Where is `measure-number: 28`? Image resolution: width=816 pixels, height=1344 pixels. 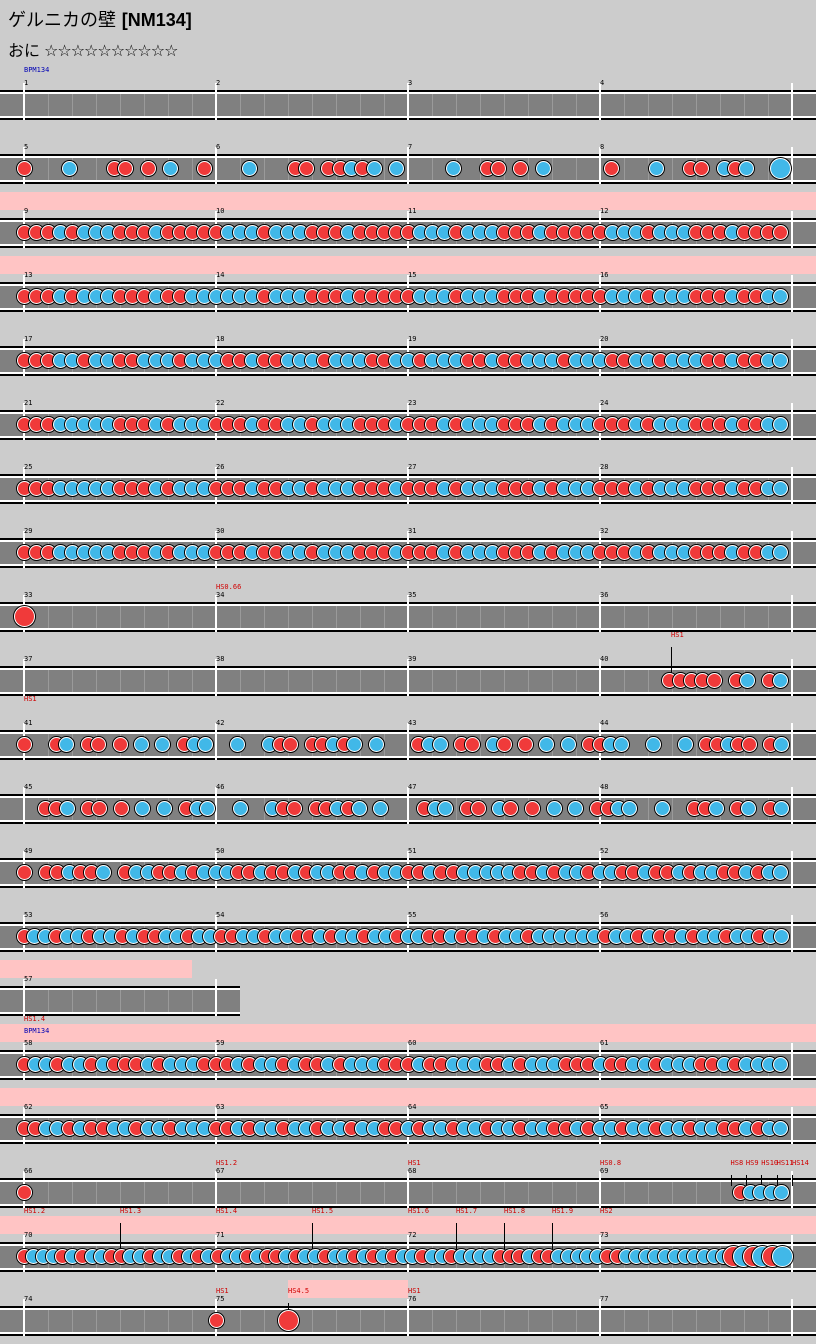 measure-number: 28 is located at coordinates (604, 467).